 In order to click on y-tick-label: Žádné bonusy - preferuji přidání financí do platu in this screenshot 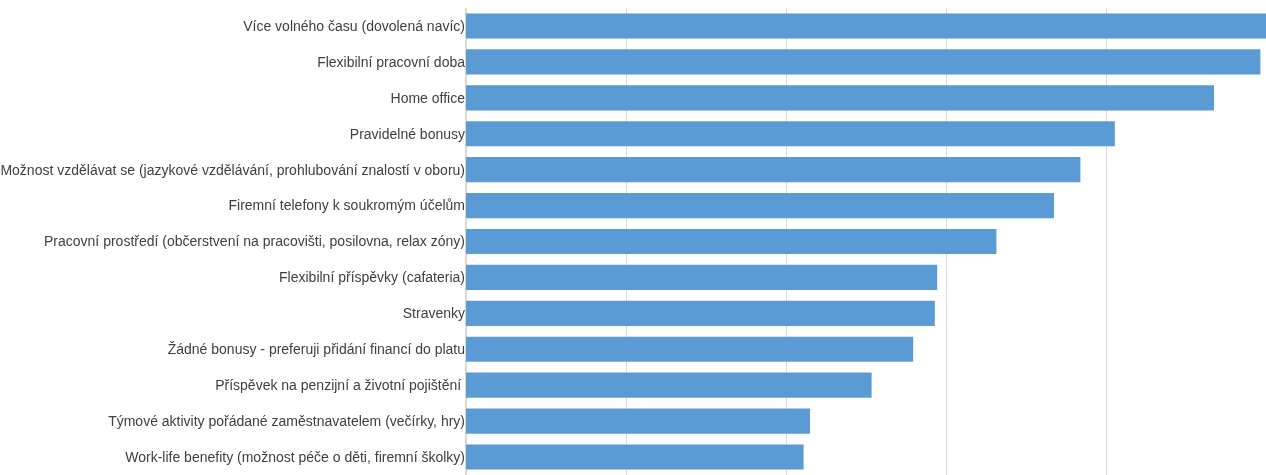, I will do `click(316, 349)`.